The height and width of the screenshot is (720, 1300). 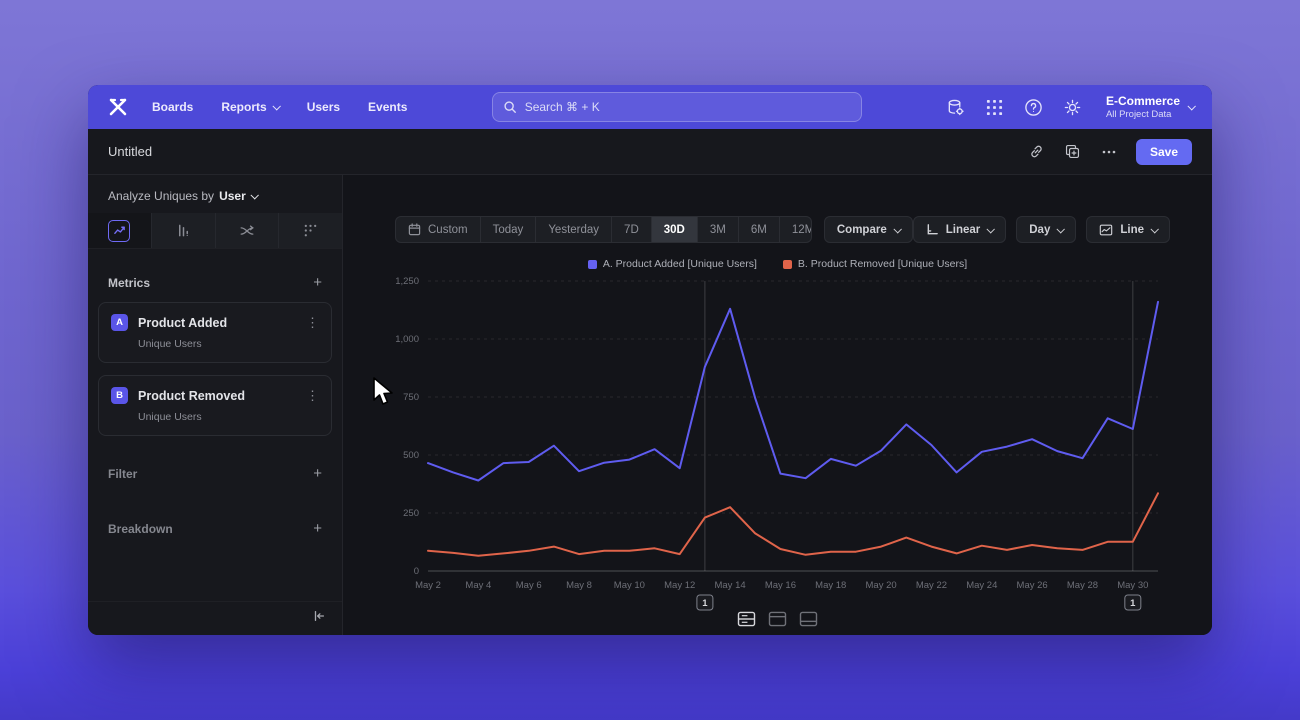 I want to click on nav-item-events: Events, so click(x=387, y=107).